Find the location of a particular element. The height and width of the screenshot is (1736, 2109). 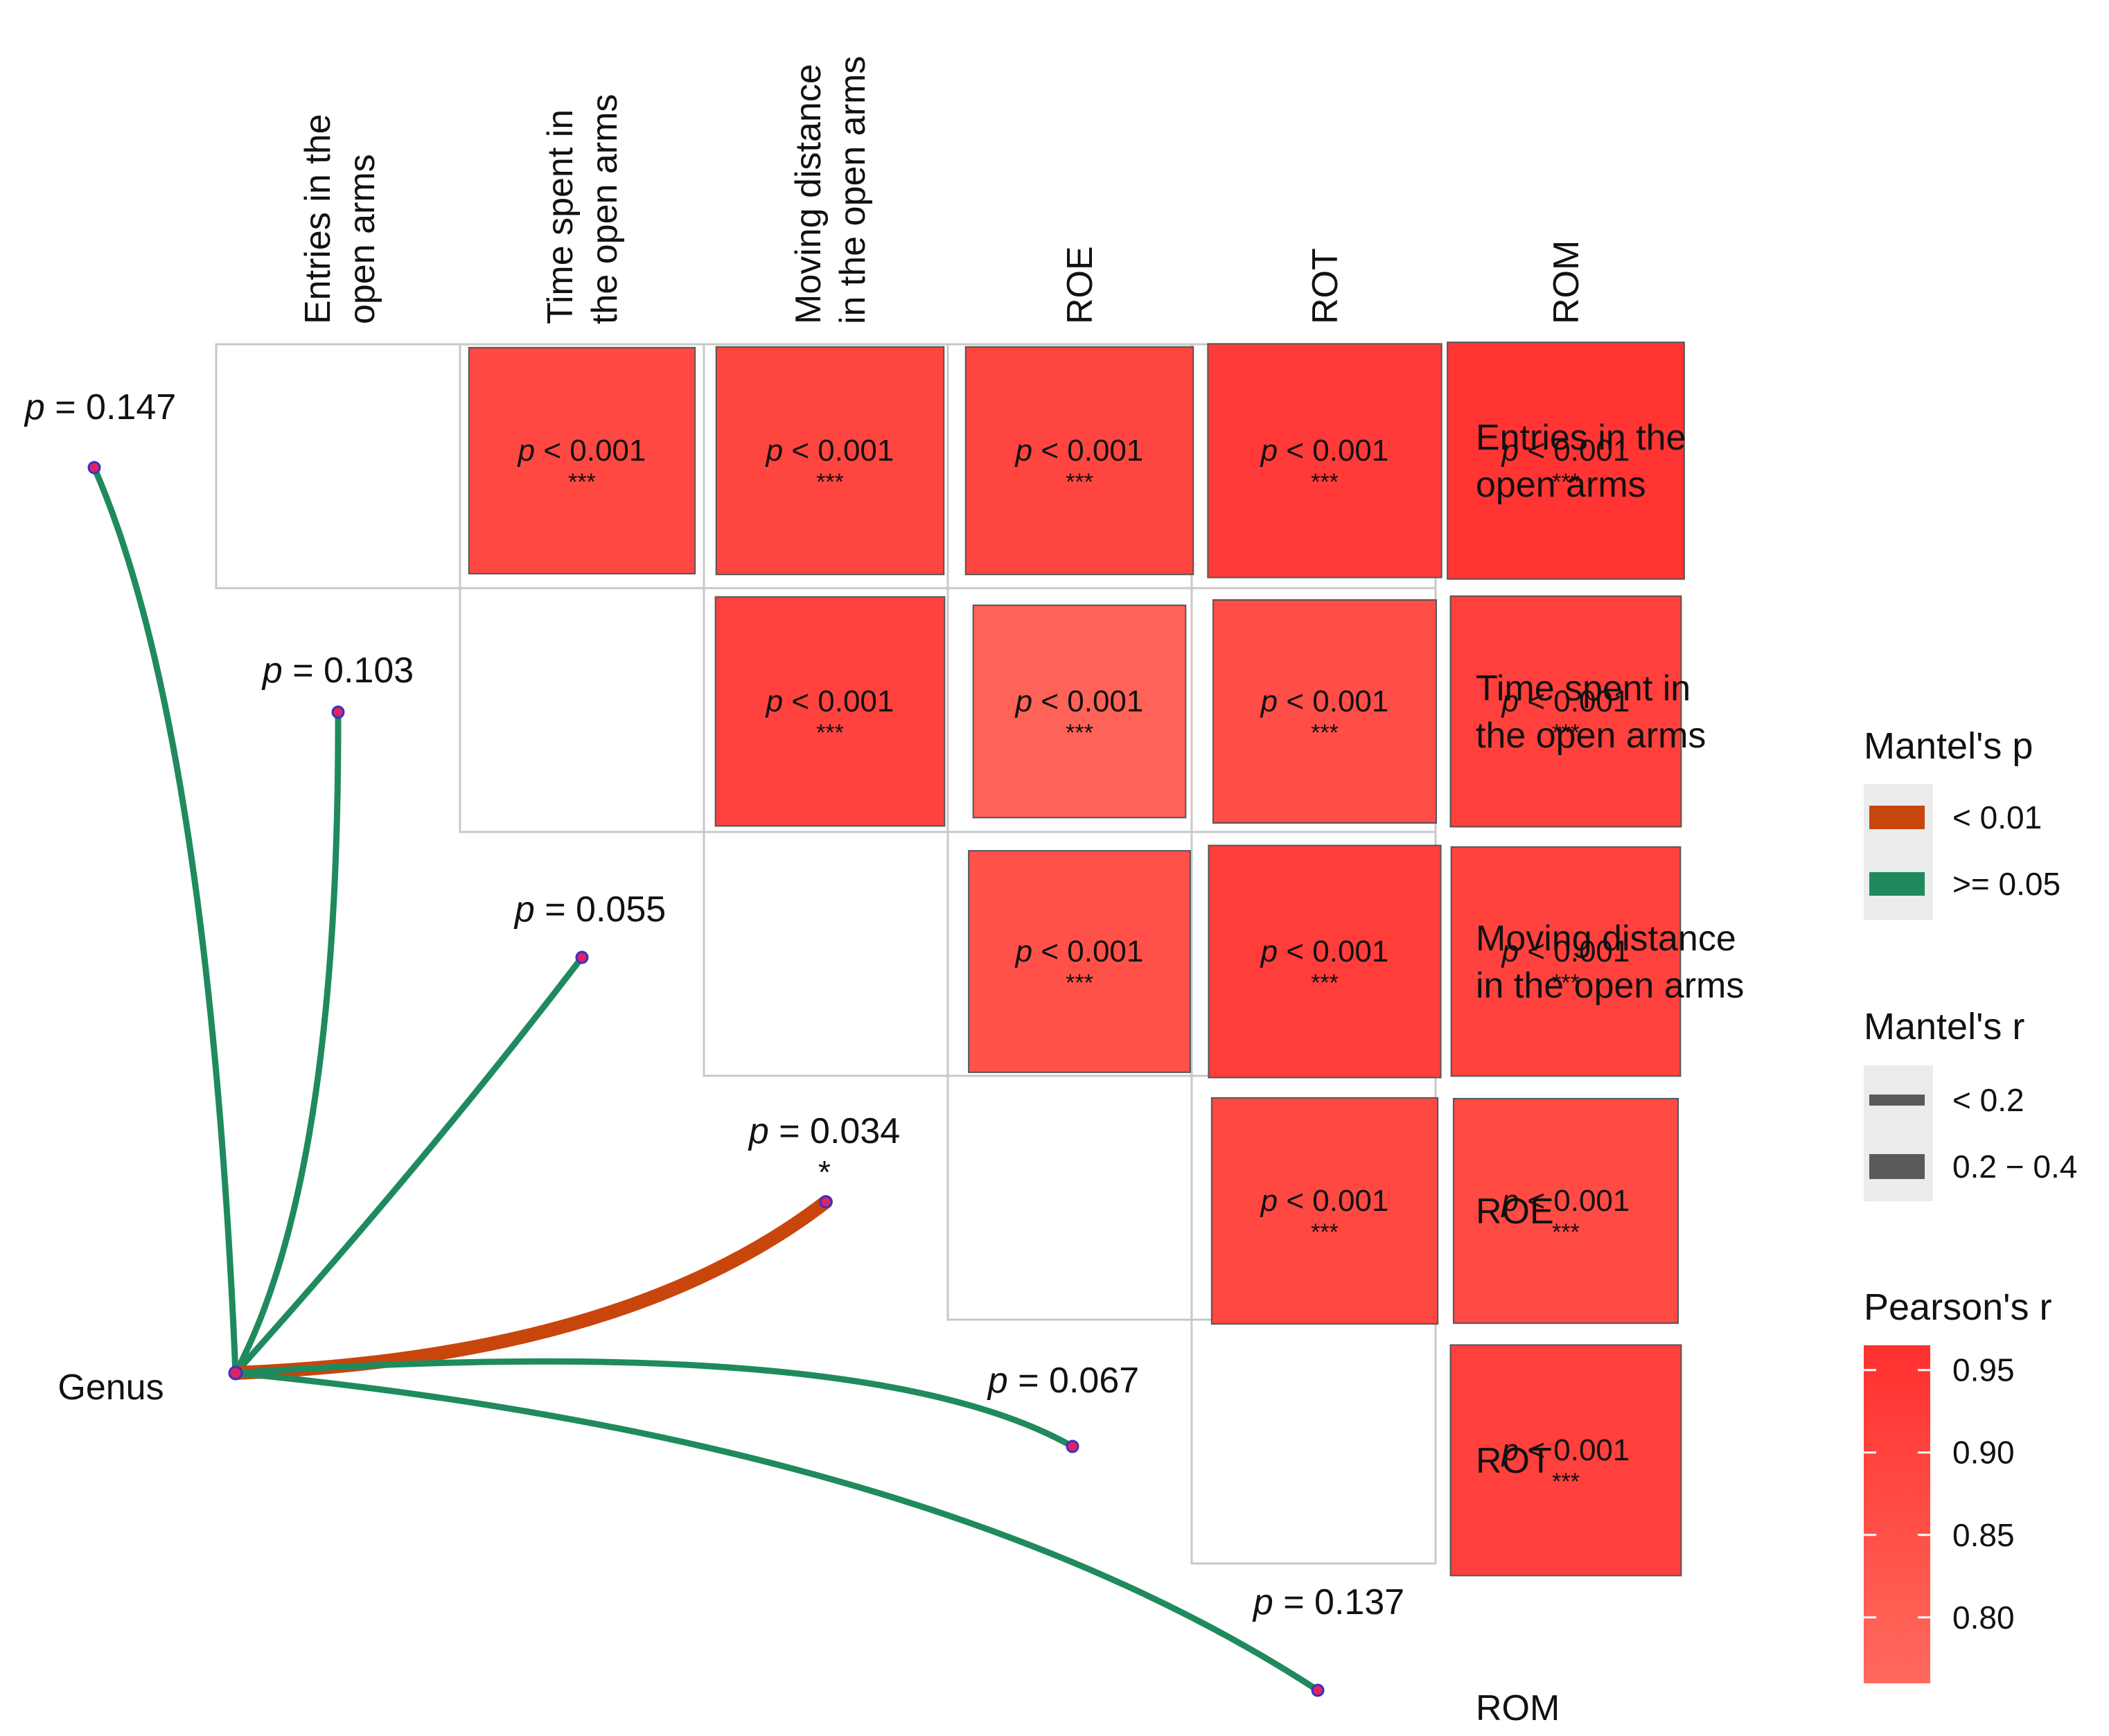

column-label-line: ROT is located at coordinates (1325, 286).